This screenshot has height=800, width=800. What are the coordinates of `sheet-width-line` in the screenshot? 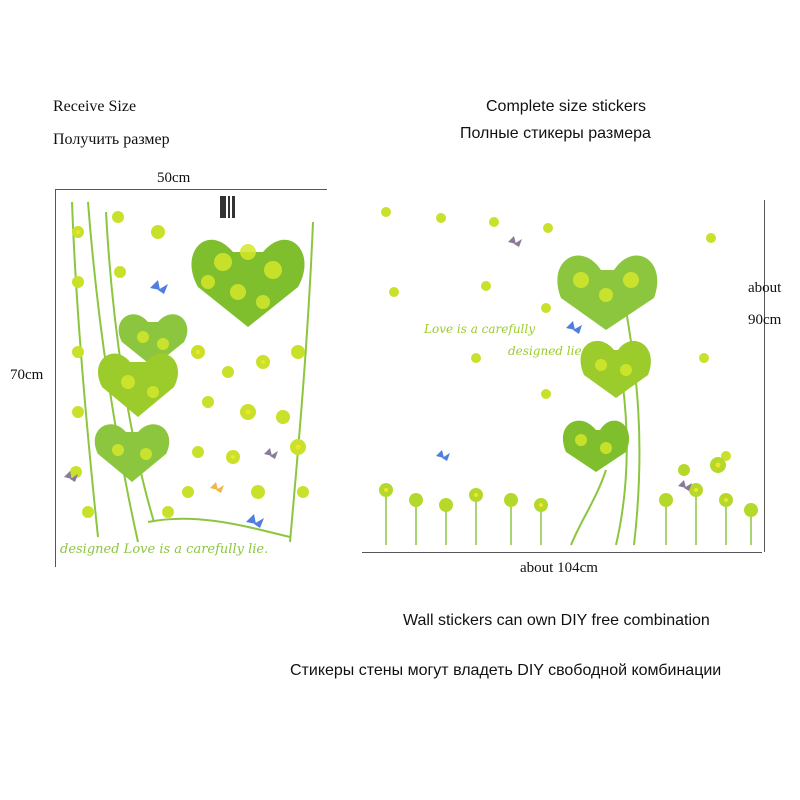 It's located at (191, 189).